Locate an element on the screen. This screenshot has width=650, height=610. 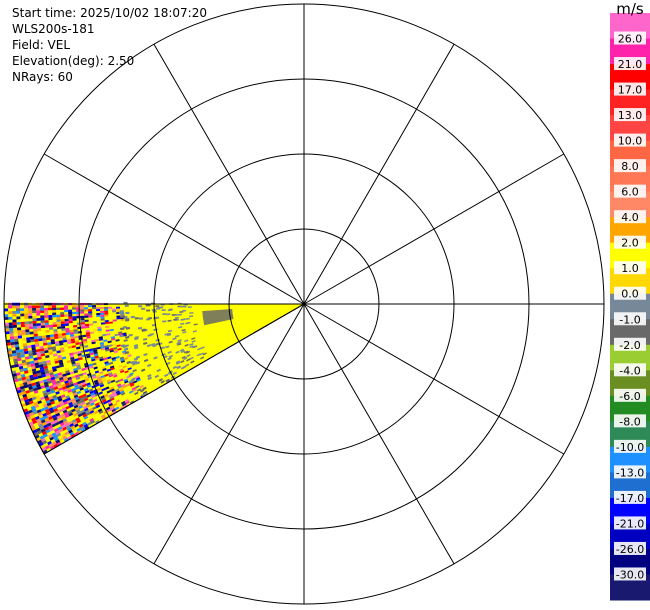
colorbar-tick-label: 6.0 is located at coordinates (630, 192).